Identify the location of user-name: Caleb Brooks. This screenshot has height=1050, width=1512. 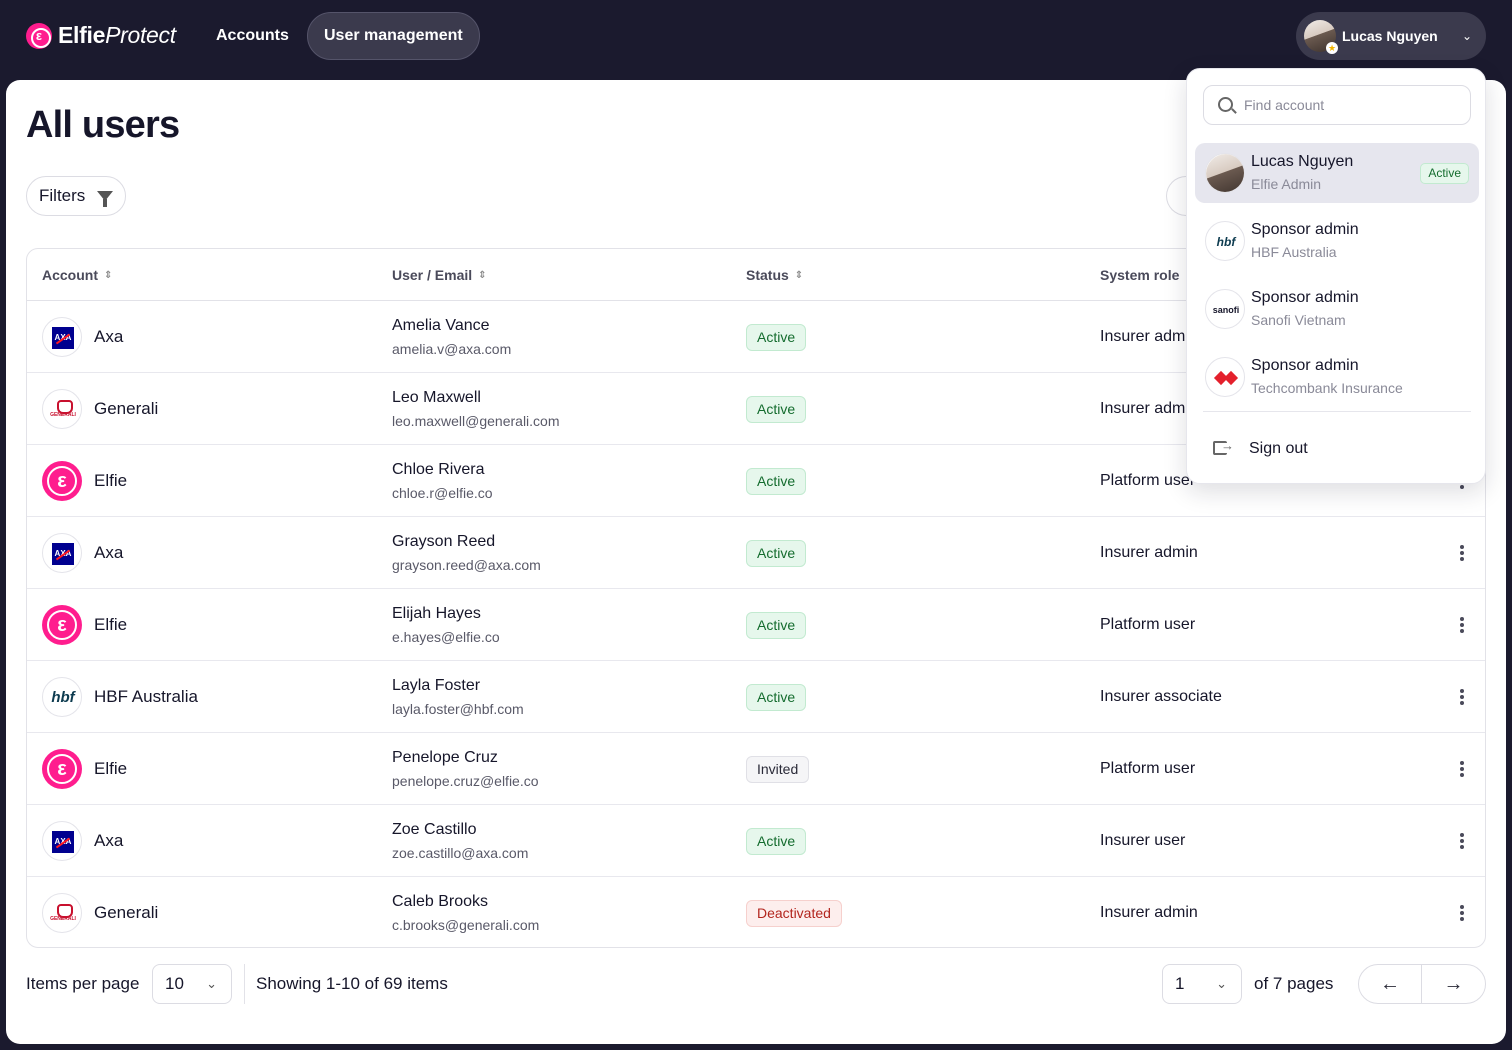
(440, 901).